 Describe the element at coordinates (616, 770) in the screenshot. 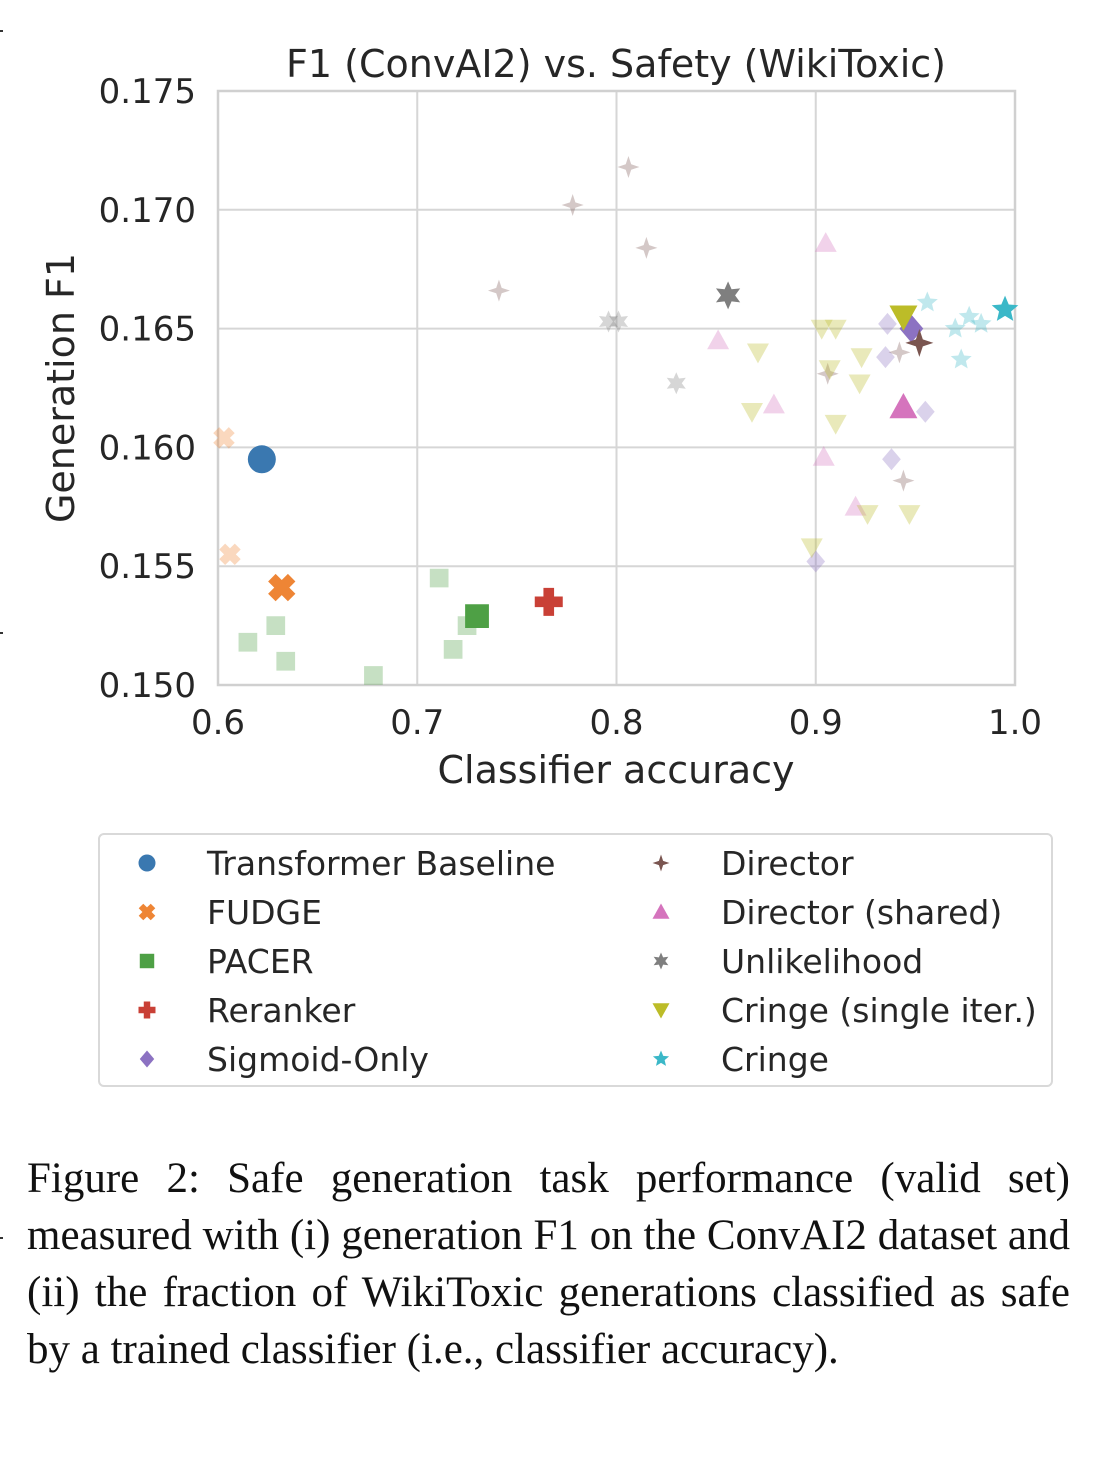

I see `x-axis-label: Classifier accuracy` at that location.